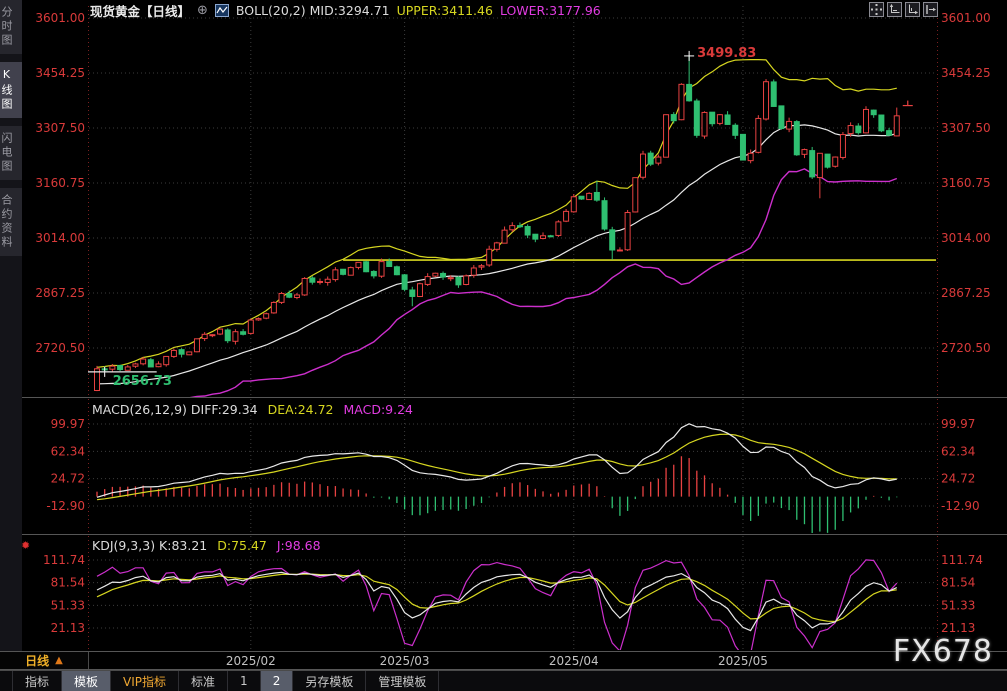 This screenshot has width=1007, height=691. Describe the element at coordinates (221, 10) in the screenshot. I see `indicator-chart-icon` at that location.